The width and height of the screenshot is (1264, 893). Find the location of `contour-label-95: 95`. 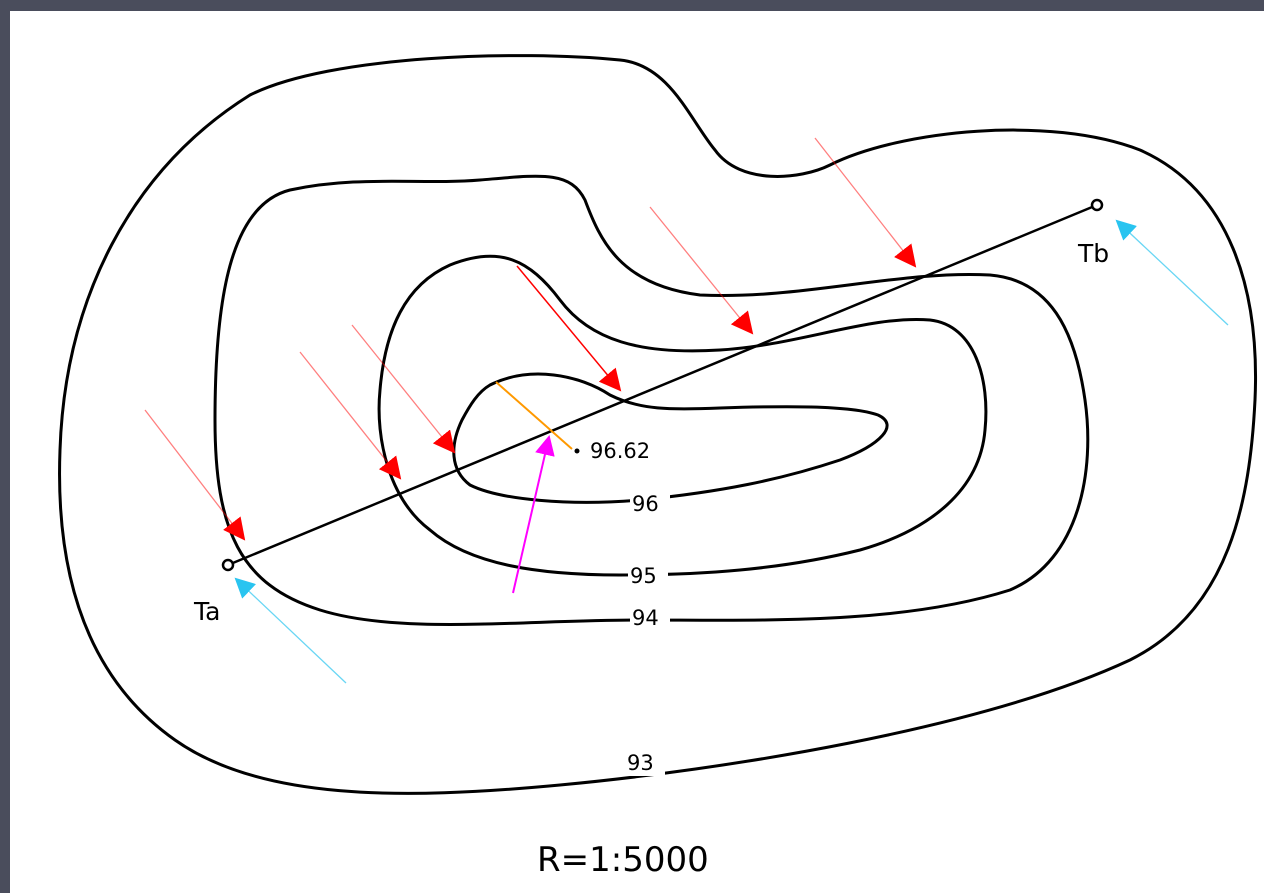

contour-label-95: 95 is located at coordinates (643, 576).